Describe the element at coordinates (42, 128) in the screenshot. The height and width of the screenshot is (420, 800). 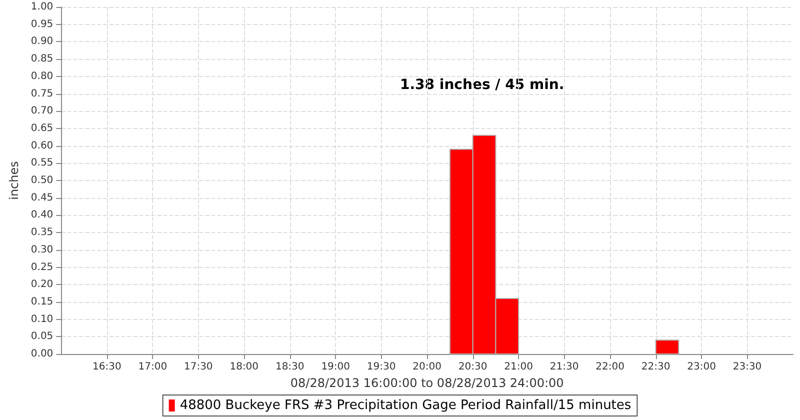
I see `y-tick-label: 0.65` at that location.